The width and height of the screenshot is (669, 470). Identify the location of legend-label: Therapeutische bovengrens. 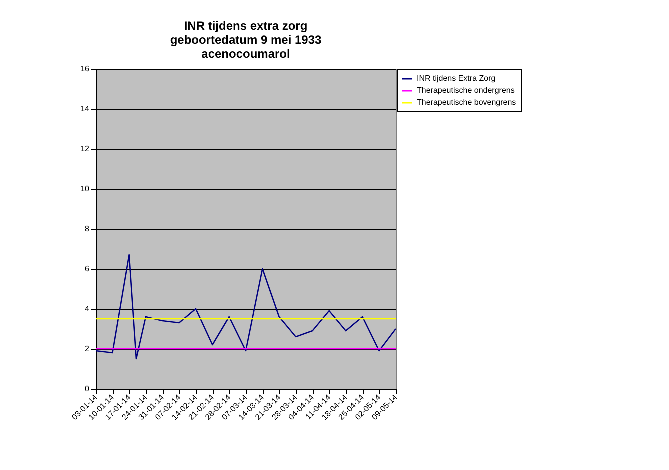
(466, 102).